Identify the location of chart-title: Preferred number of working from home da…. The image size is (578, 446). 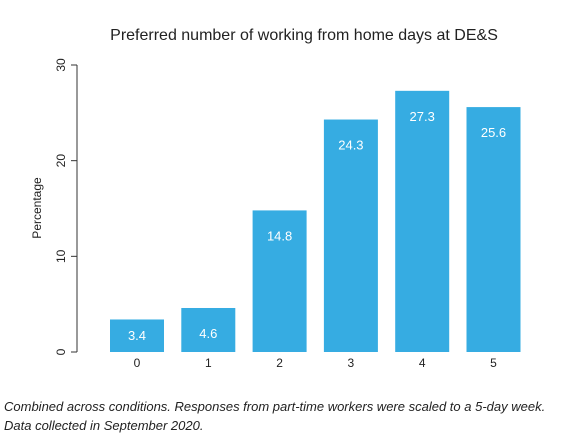
(304, 35).